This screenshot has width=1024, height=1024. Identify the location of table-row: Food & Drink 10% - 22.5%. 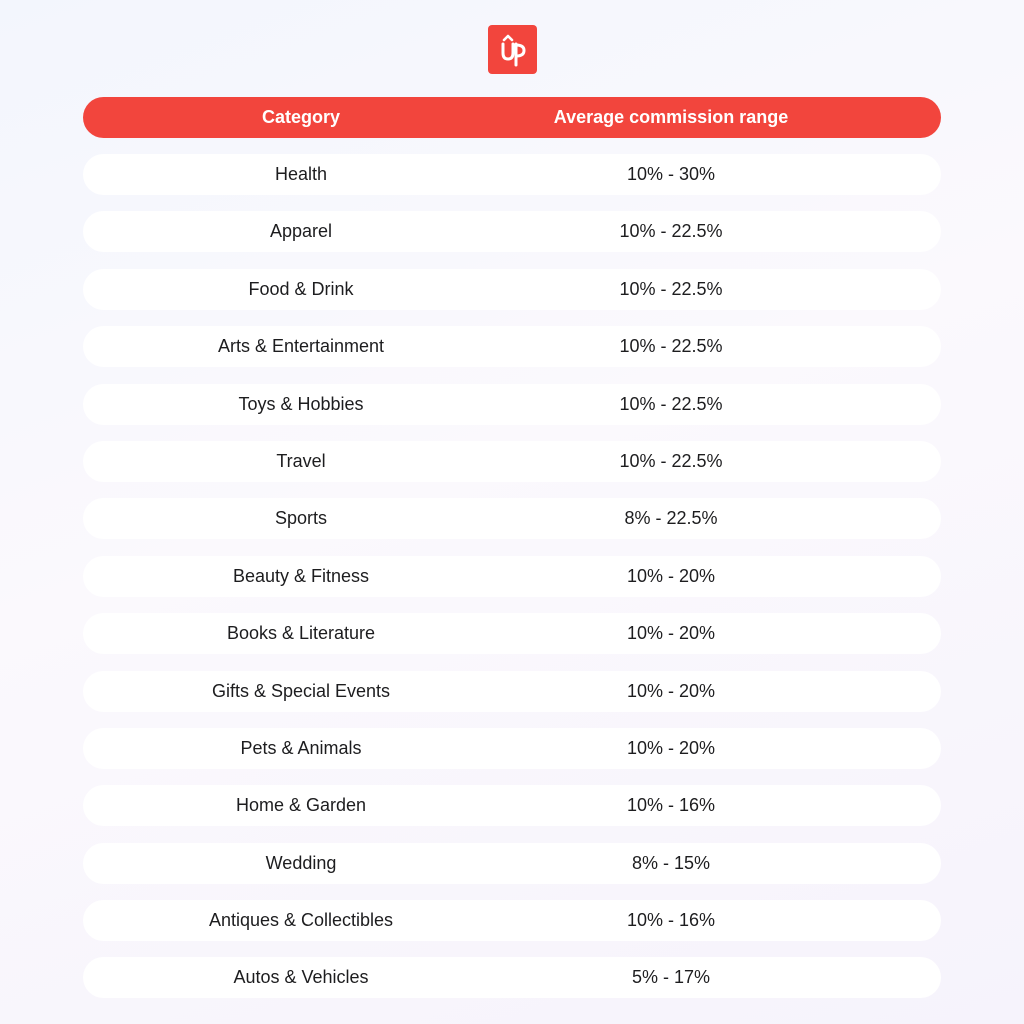
(512, 289).